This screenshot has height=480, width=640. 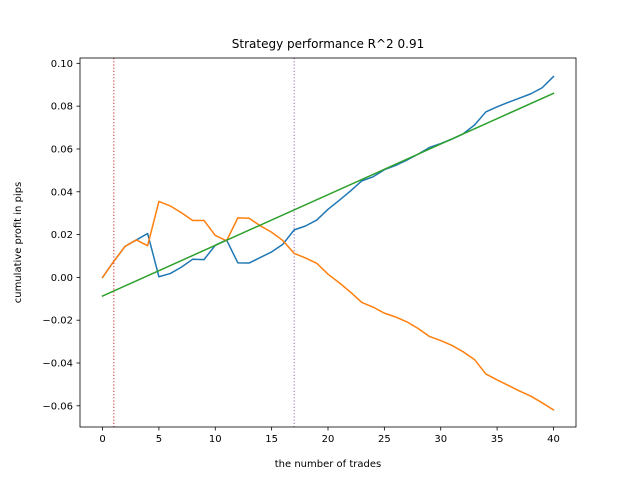 I want to click on y-axis-label: cumulative profit in pips, so click(x=18, y=243).